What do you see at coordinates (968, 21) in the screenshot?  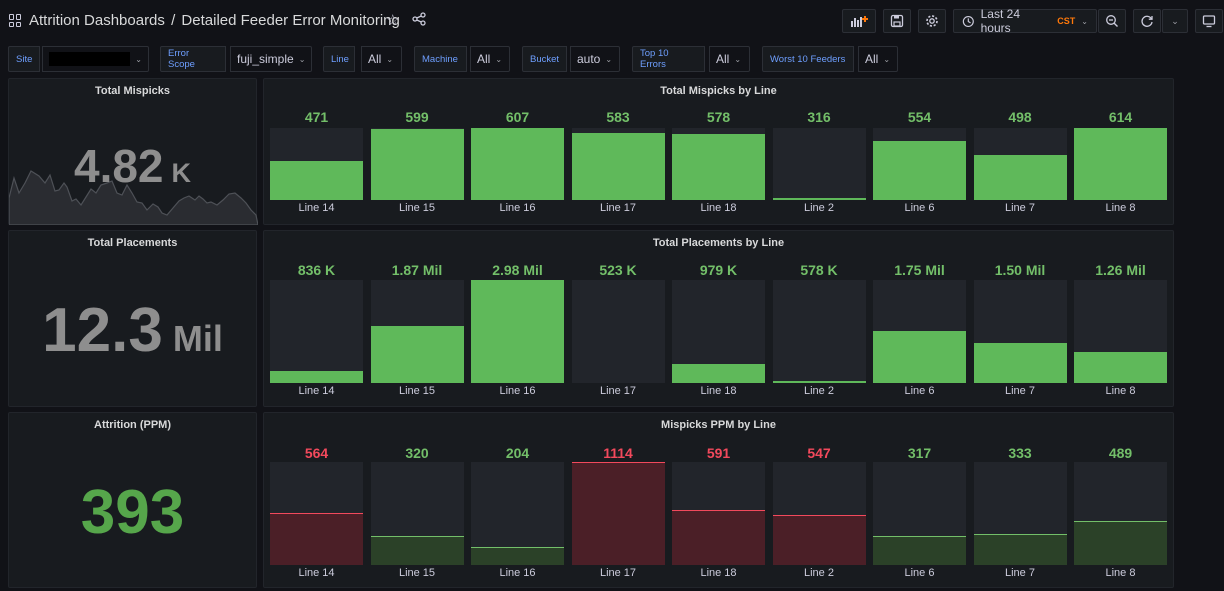 I see `clock-icon` at bounding box center [968, 21].